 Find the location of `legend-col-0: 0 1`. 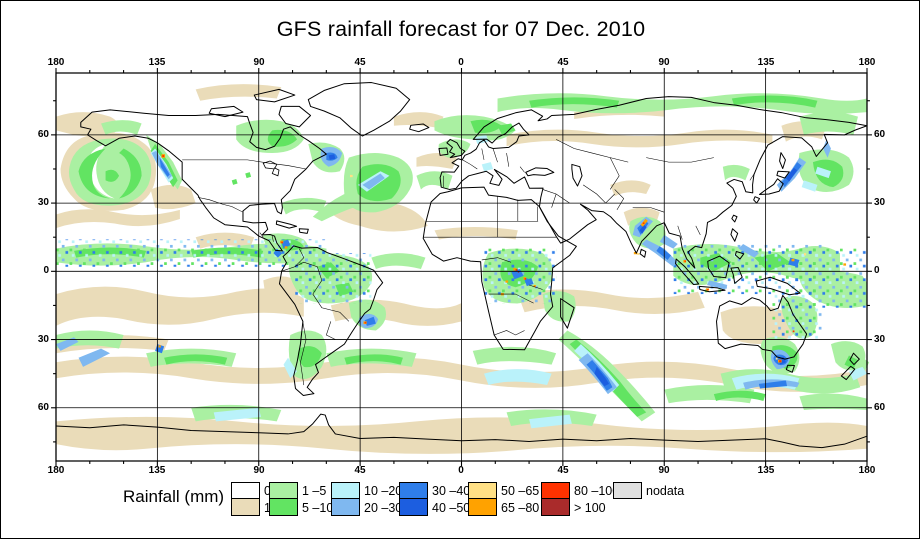

legend-col-0: 0 1 is located at coordinates (251, 499).